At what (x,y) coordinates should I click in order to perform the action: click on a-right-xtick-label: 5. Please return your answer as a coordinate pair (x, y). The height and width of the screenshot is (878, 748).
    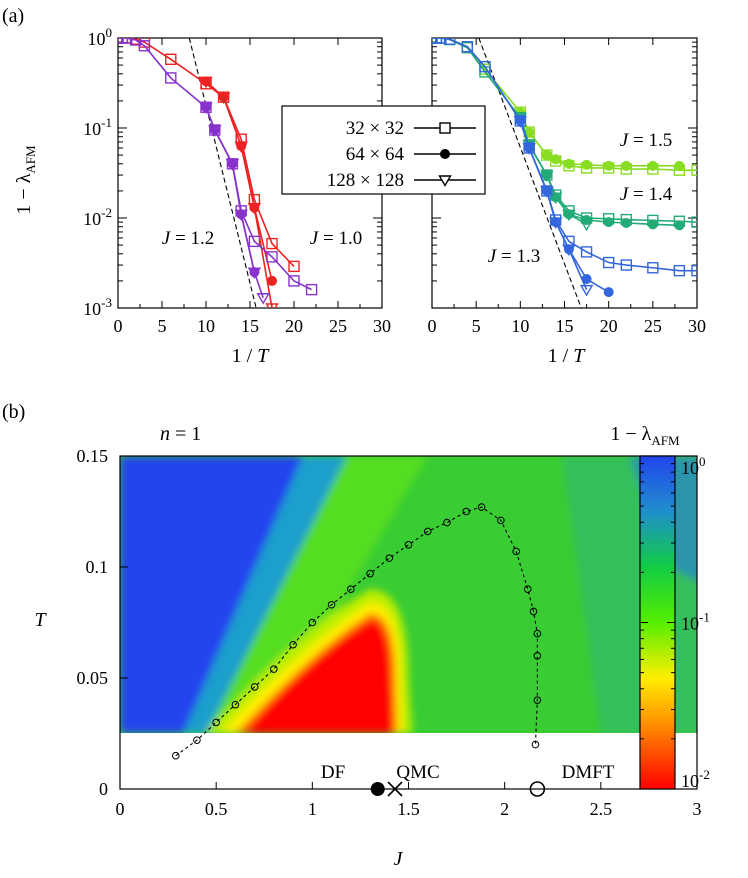
    Looking at the image, I should click on (476, 326).